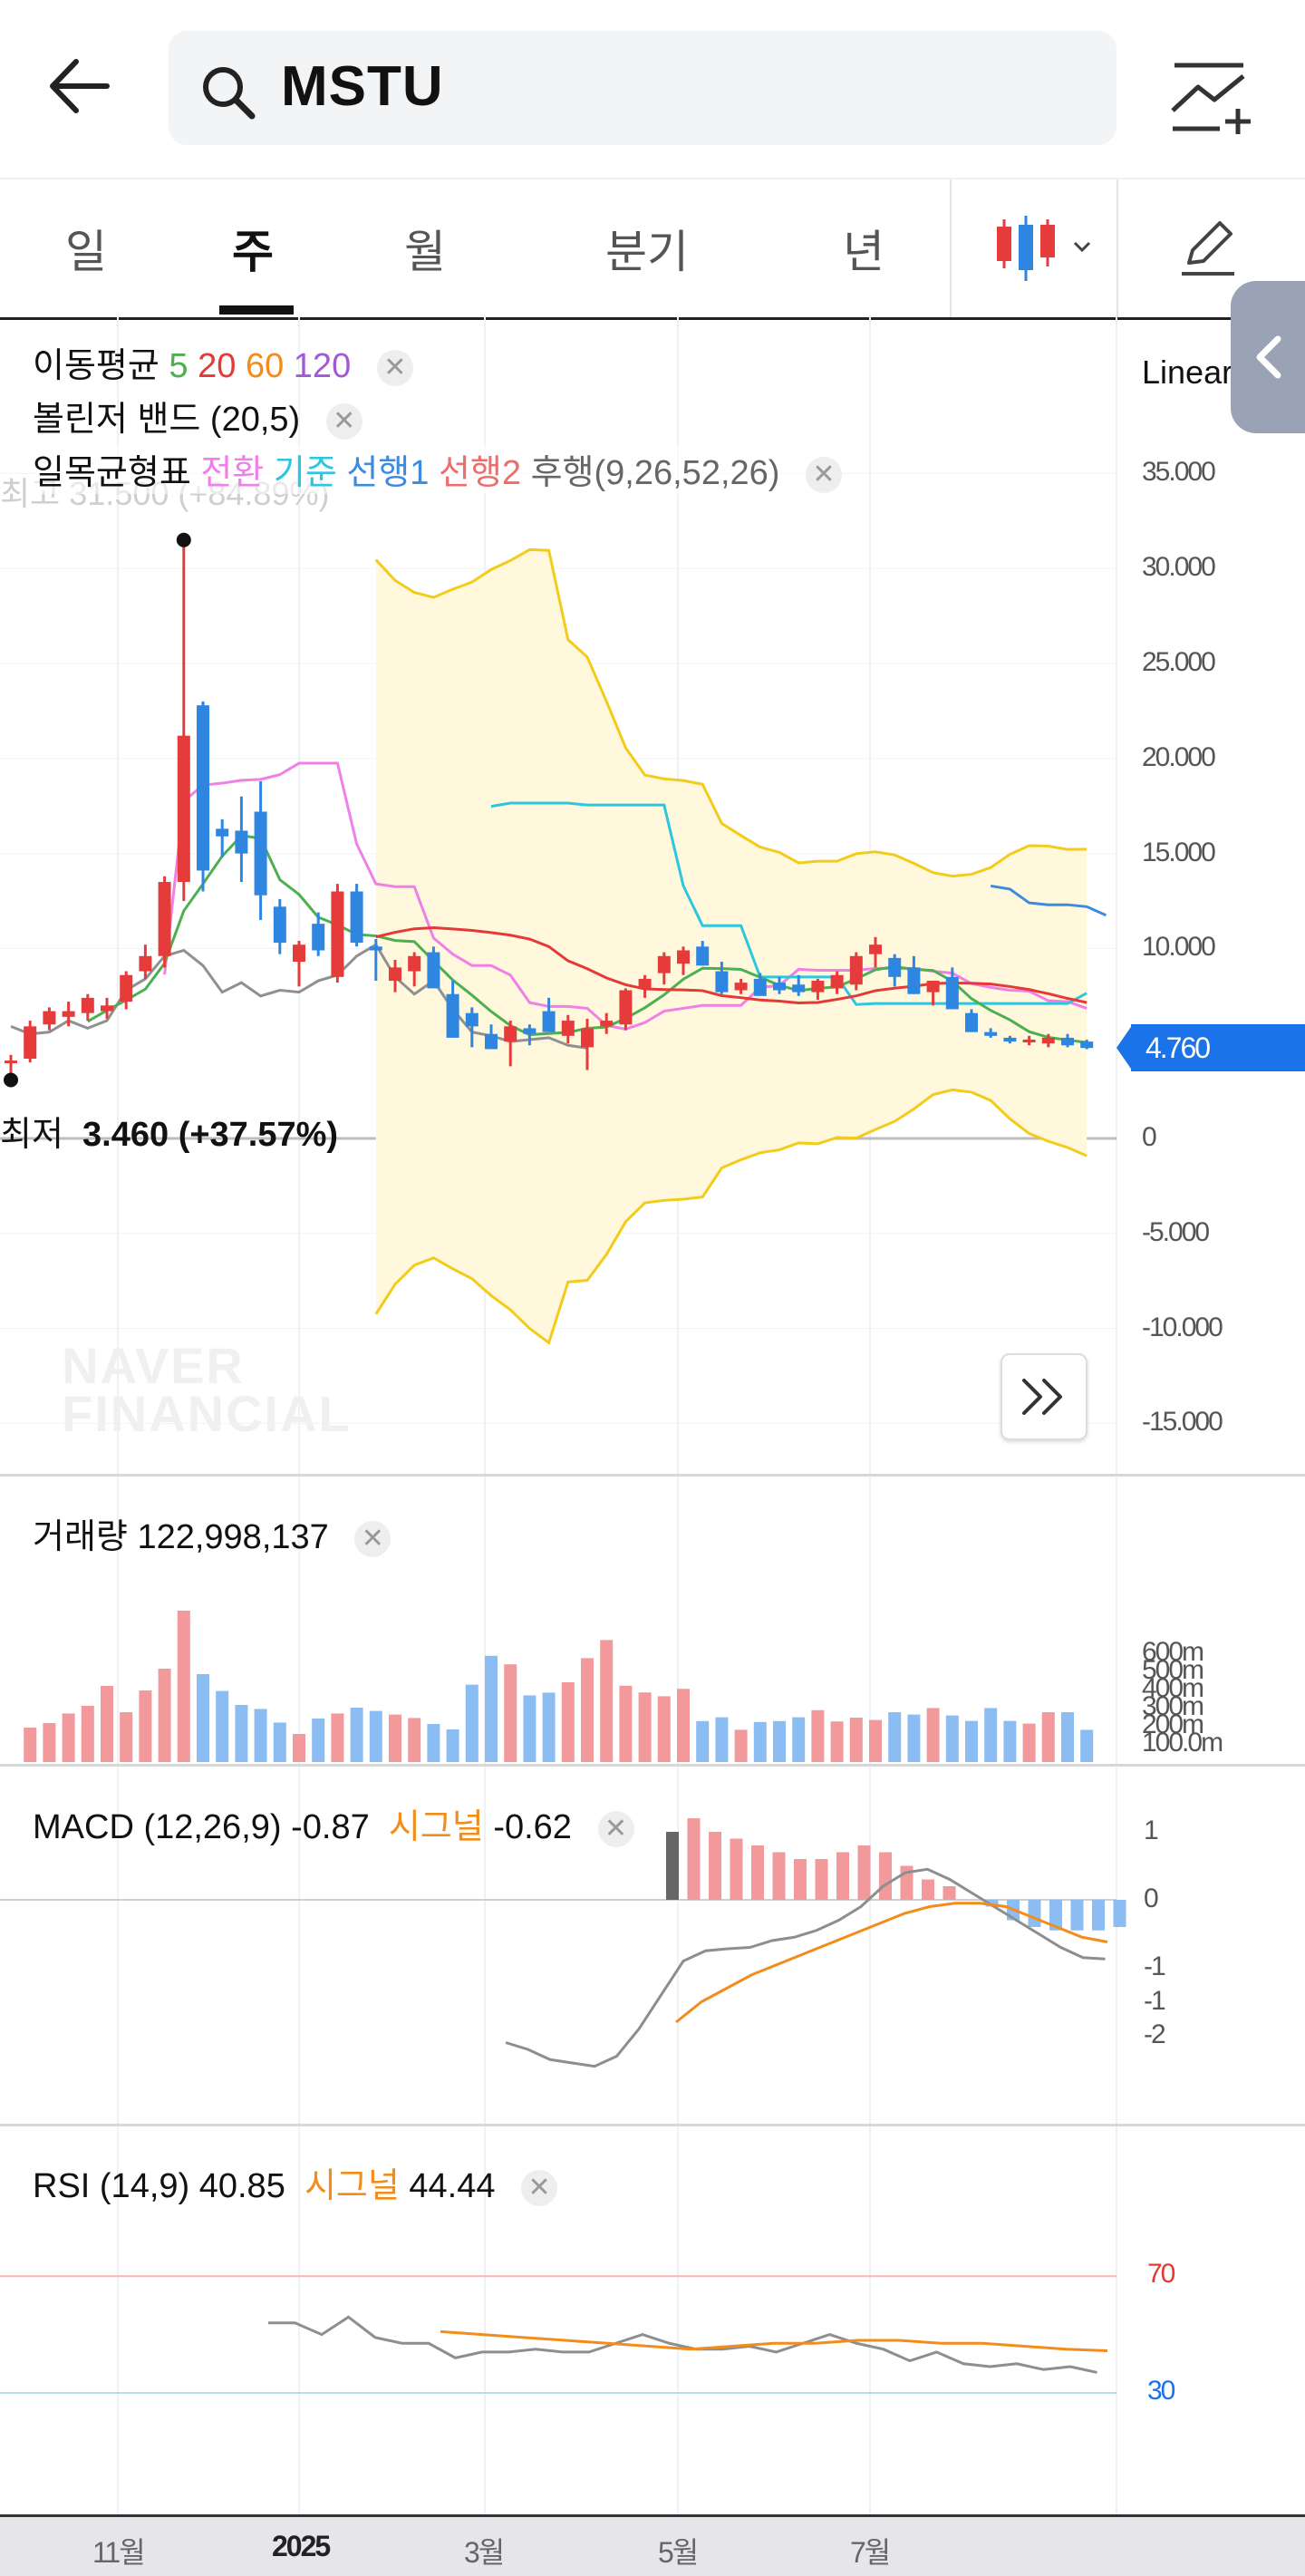  Describe the element at coordinates (1182, 1743) in the screenshot. I see `volume-axis-label: 100.0m` at that location.